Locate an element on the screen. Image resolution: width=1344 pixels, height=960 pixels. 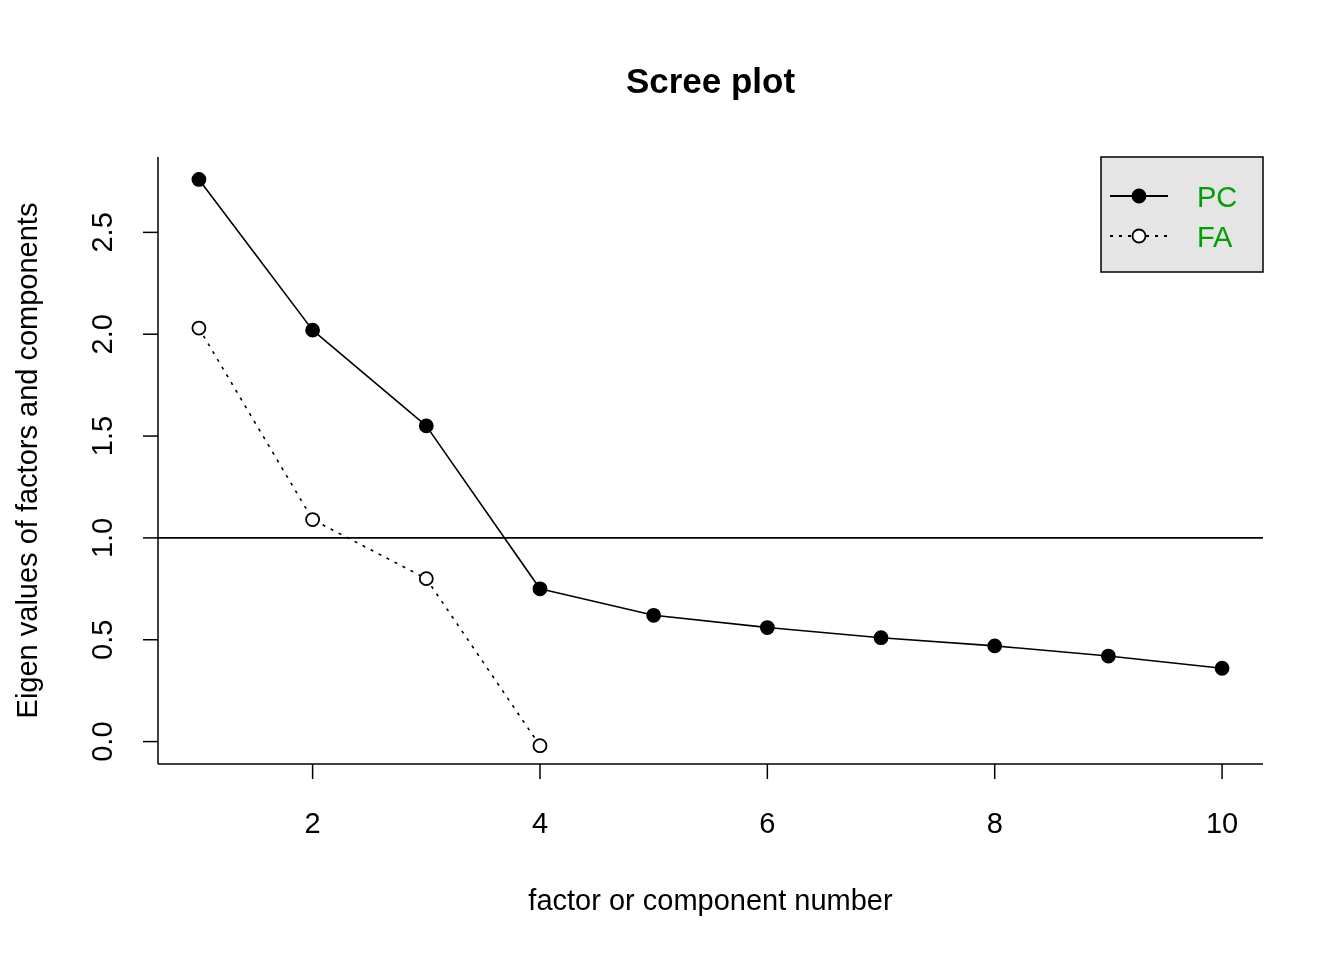
y-tick-label: 2.5 is located at coordinates (102, 232).